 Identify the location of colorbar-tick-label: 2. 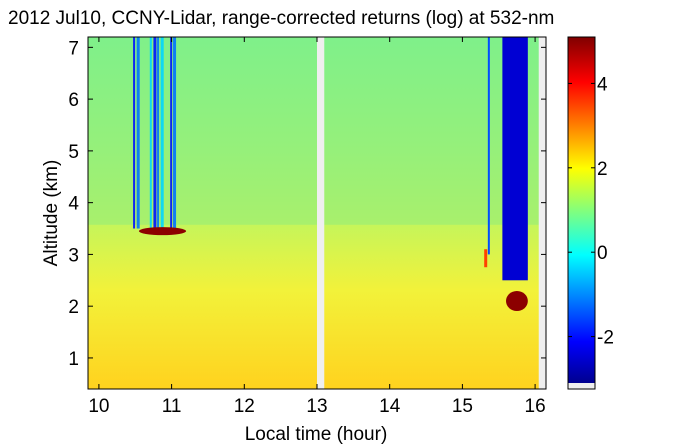
(602, 169).